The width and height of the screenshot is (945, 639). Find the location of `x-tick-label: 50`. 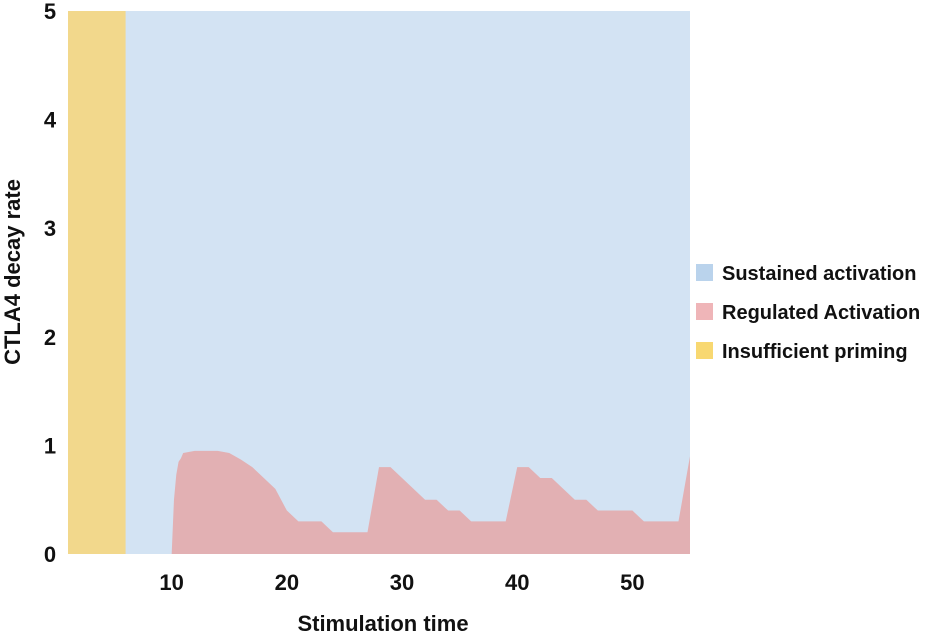

x-tick-label: 50 is located at coordinates (632, 582).